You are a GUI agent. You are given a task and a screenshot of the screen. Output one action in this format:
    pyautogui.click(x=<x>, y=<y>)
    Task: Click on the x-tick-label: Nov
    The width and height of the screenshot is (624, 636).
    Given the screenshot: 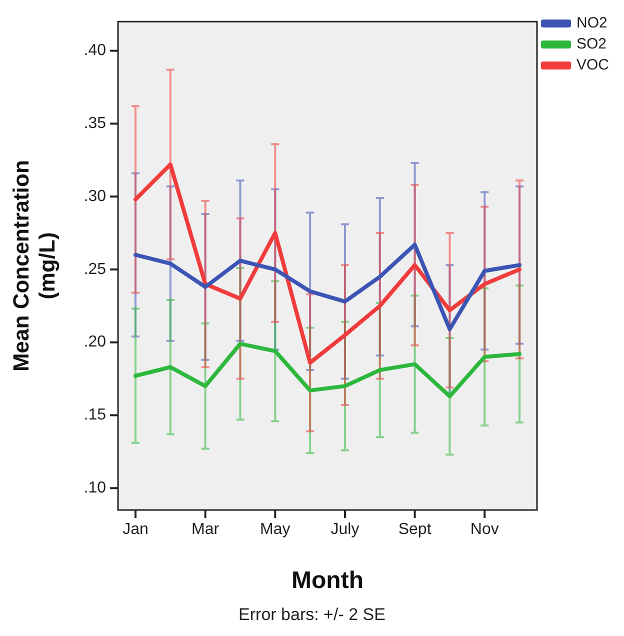 What is the action you would take?
    pyautogui.click(x=484, y=529)
    